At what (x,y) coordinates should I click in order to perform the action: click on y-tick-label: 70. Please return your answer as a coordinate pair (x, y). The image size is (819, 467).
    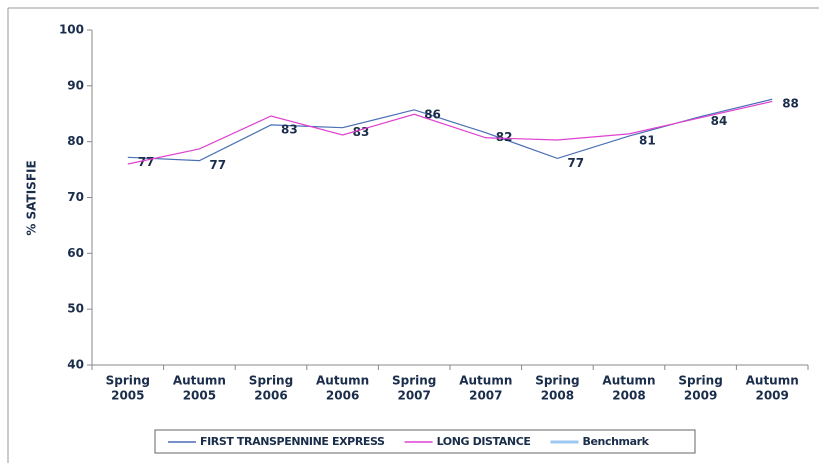
    Looking at the image, I should click on (75, 197).